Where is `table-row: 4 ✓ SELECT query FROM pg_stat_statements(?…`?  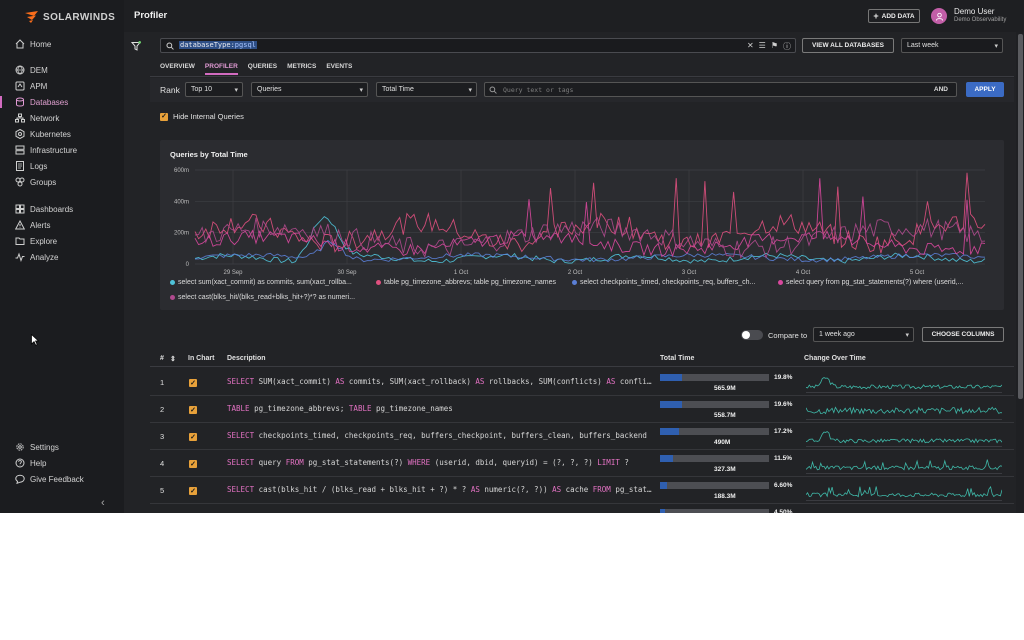
table-row: 4 ✓ SELECT query FROM pg_stat_statements(?… is located at coordinates (582, 463).